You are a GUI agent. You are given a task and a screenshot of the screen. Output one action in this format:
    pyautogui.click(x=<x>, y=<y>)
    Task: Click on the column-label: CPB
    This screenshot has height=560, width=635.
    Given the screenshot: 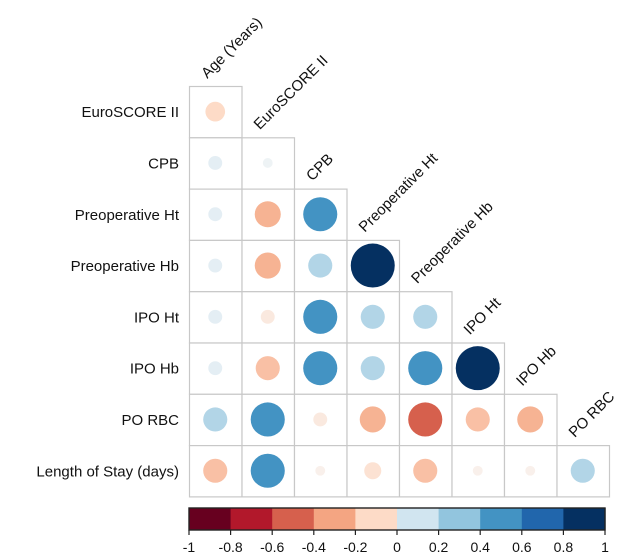 What is the action you would take?
    pyautogui.click(x=320, y=168)
    